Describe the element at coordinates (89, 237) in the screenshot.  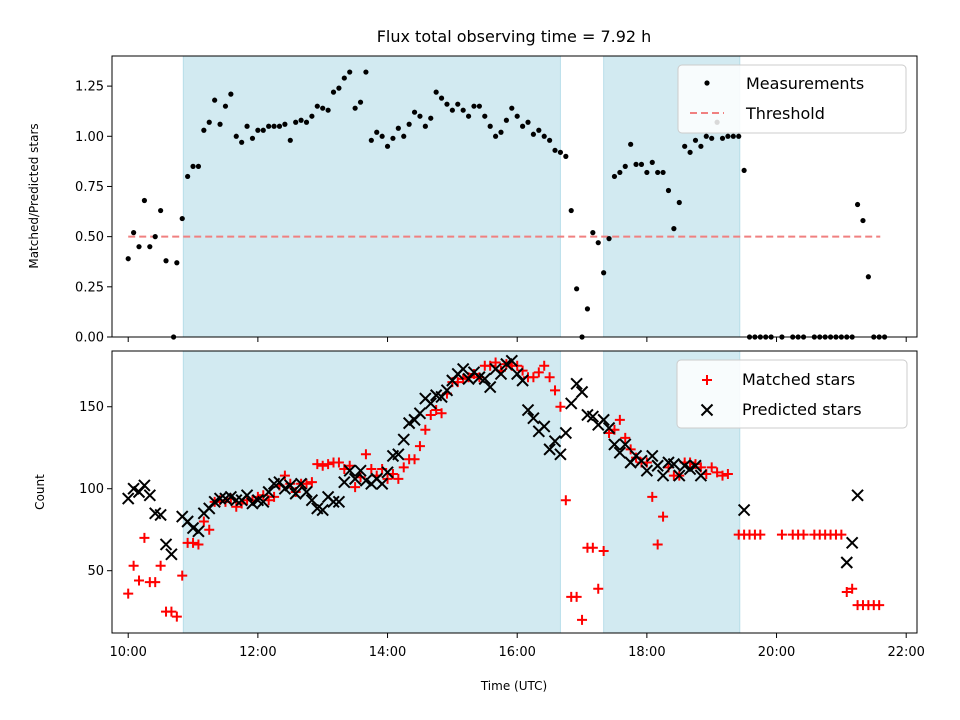
I see `y-tick-label: 0.50` at that location.